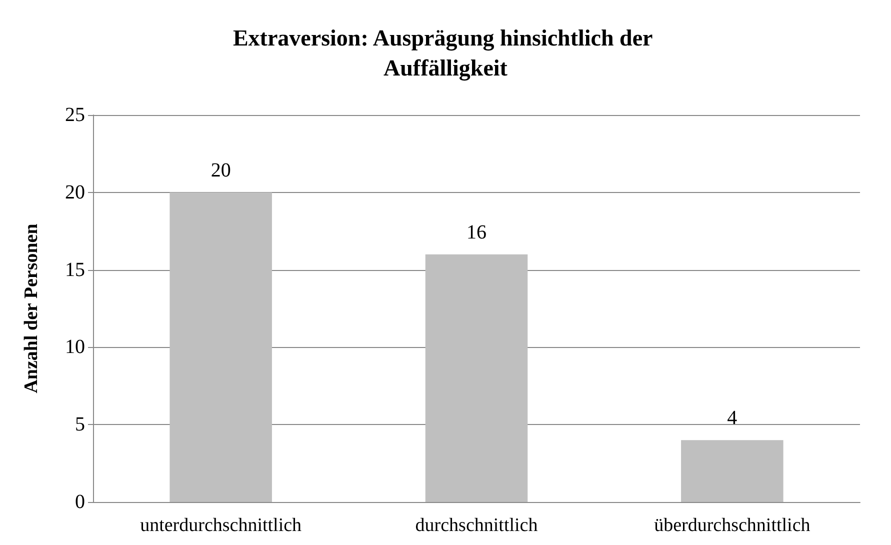 The width and height of the screenshot is (891, 545). What do you see at coordinates (221, 525) in the screenshot?
I see `x-tick-label: unterdurchschnittlich` at bounding box center [221, 525].